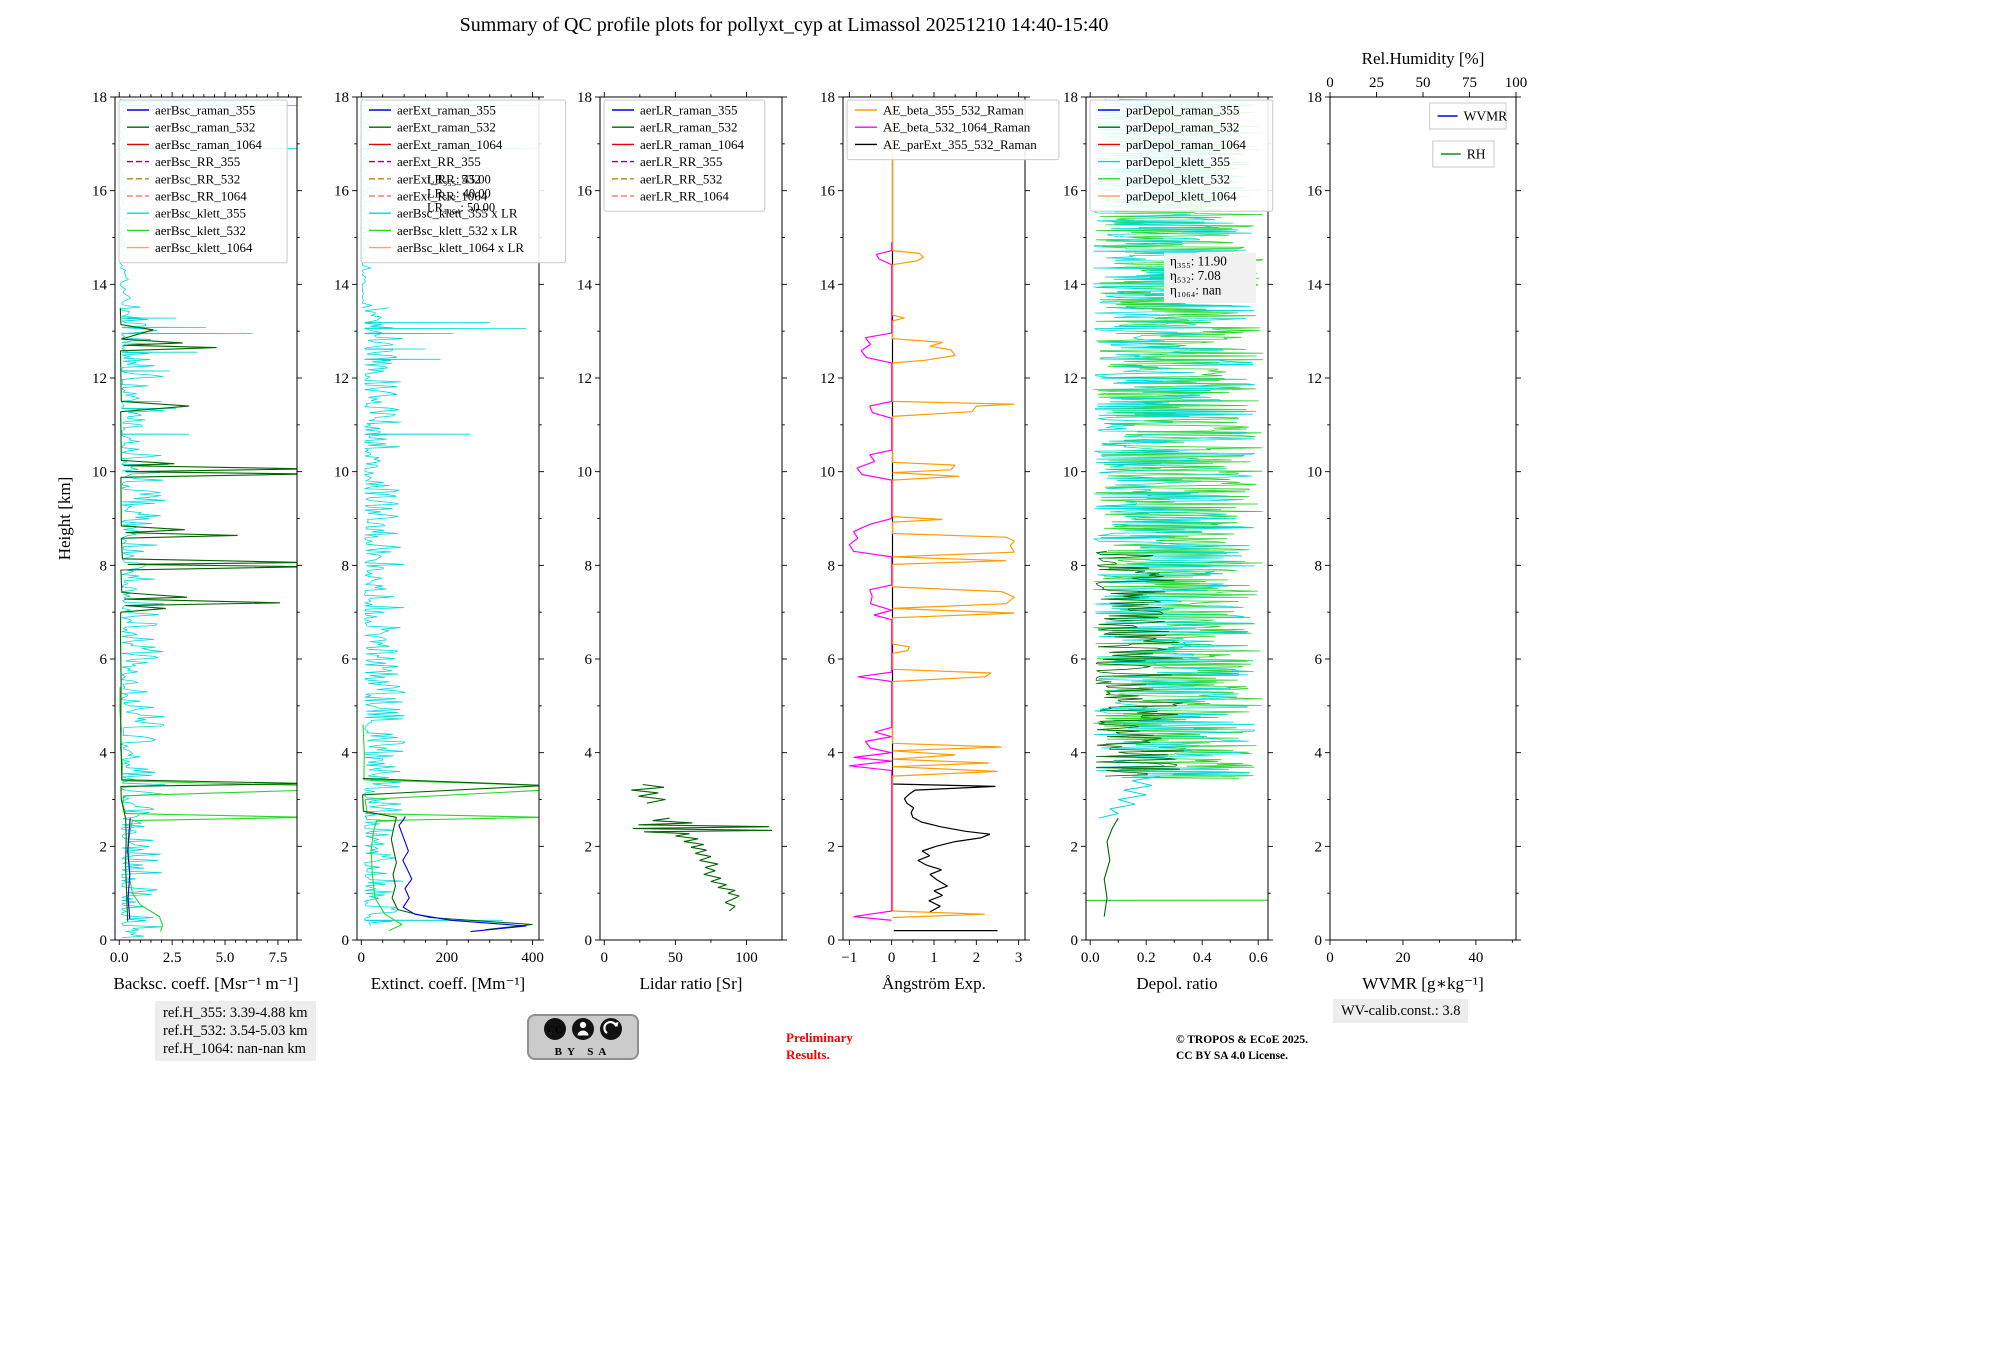 The image size is (2000, 1360). What do you see at coordinates (688, 127) in the screenshot?
I see `legend-label: aerLR_raman_532` at bounding box center [688, 127].